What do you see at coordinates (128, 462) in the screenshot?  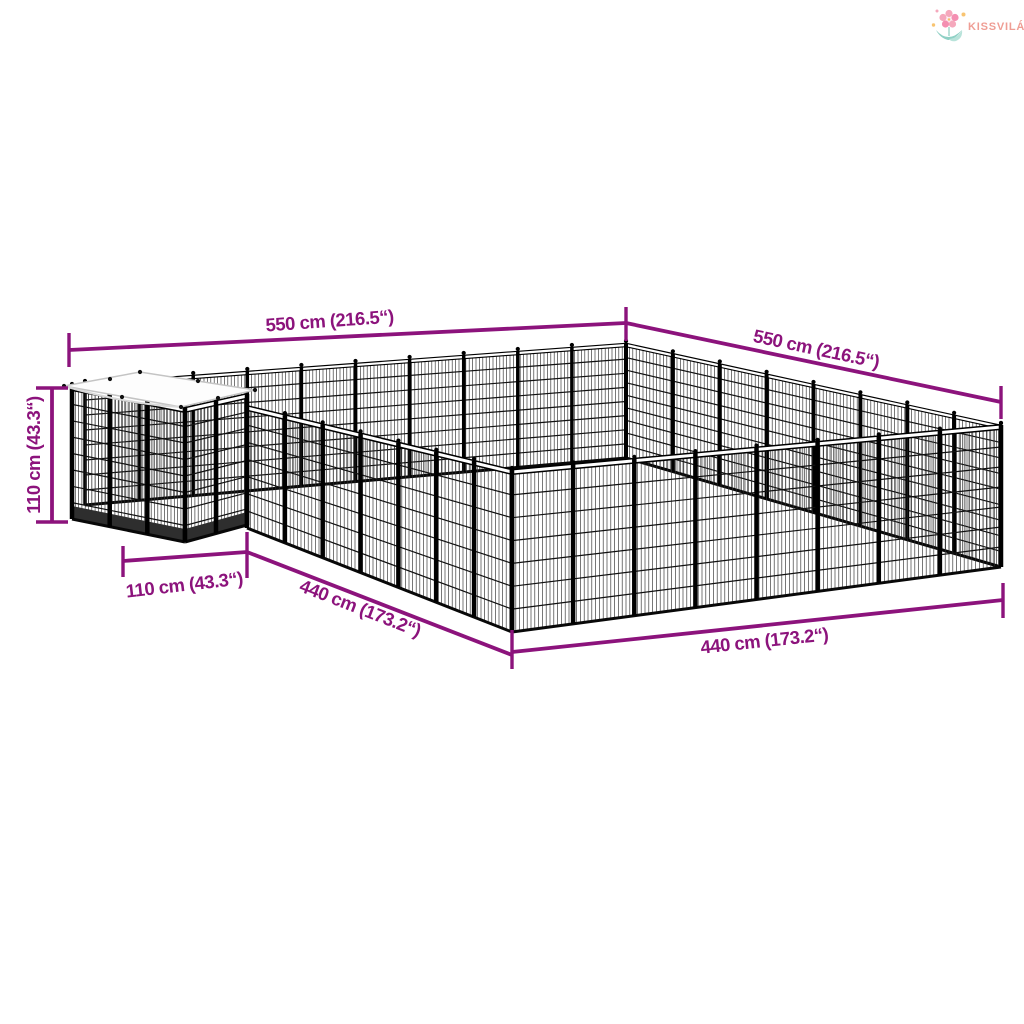 I see `cube-front-wall` at bounding box center [128, 462].